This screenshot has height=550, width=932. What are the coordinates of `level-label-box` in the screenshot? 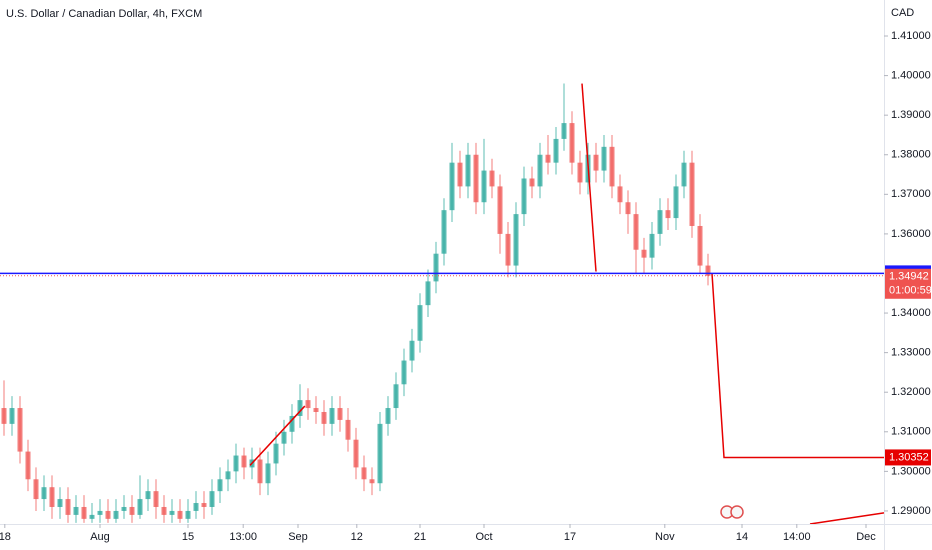 It's located at (908, 457).